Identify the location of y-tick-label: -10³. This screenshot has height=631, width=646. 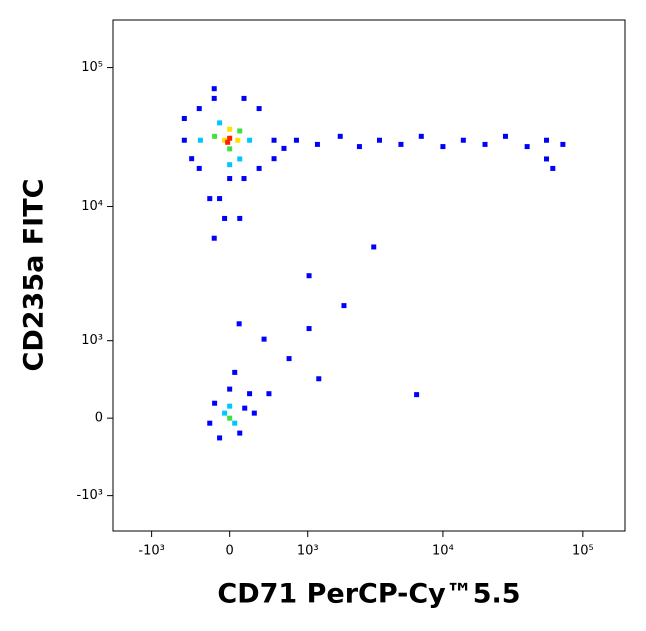
(90, 495).